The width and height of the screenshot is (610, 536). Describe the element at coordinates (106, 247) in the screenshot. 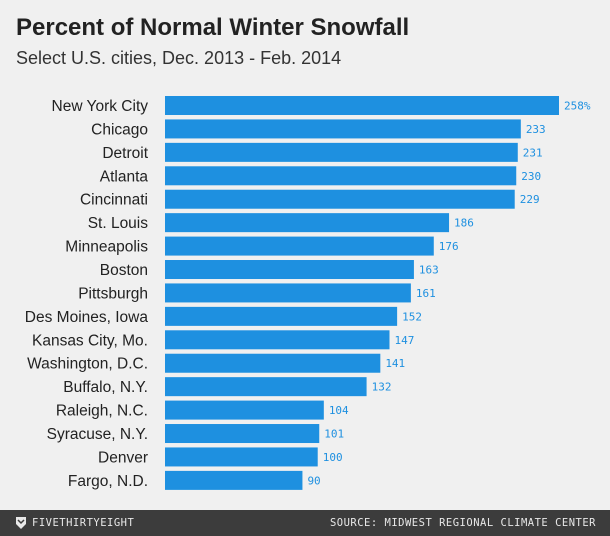

I see `category-label: Minneapolis` at that location.